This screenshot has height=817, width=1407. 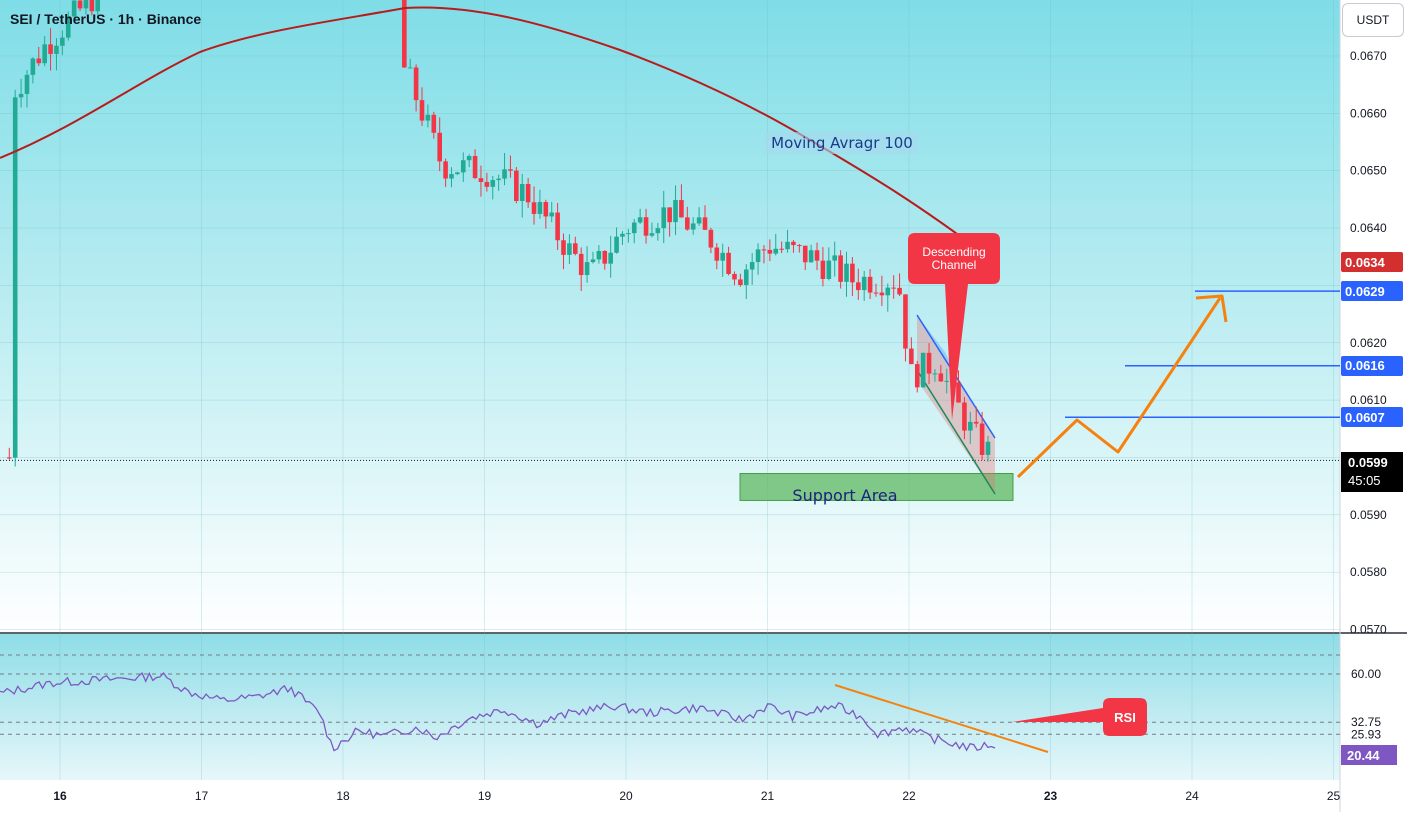 What do you see at coordinates (842, 143) in the screenshot?
I see `ma-label: Moving Avragr 100` at bounding box center [842, 143].